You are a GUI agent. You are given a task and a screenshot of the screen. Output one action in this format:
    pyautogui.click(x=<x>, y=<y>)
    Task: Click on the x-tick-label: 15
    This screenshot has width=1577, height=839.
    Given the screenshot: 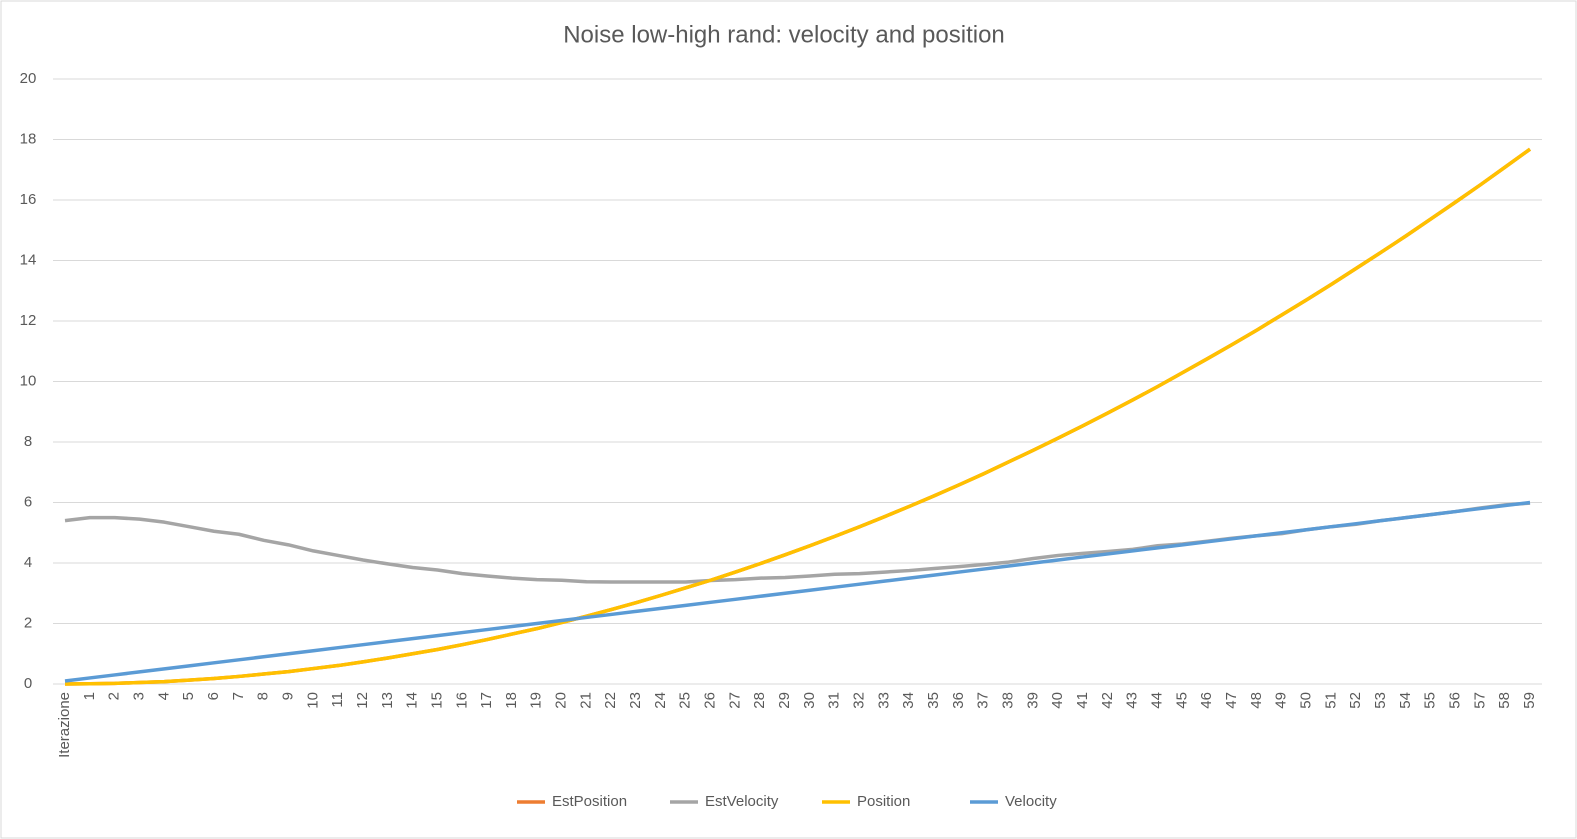 What is the action you would take?
    pyautogui.click(x=436, y=700)
    